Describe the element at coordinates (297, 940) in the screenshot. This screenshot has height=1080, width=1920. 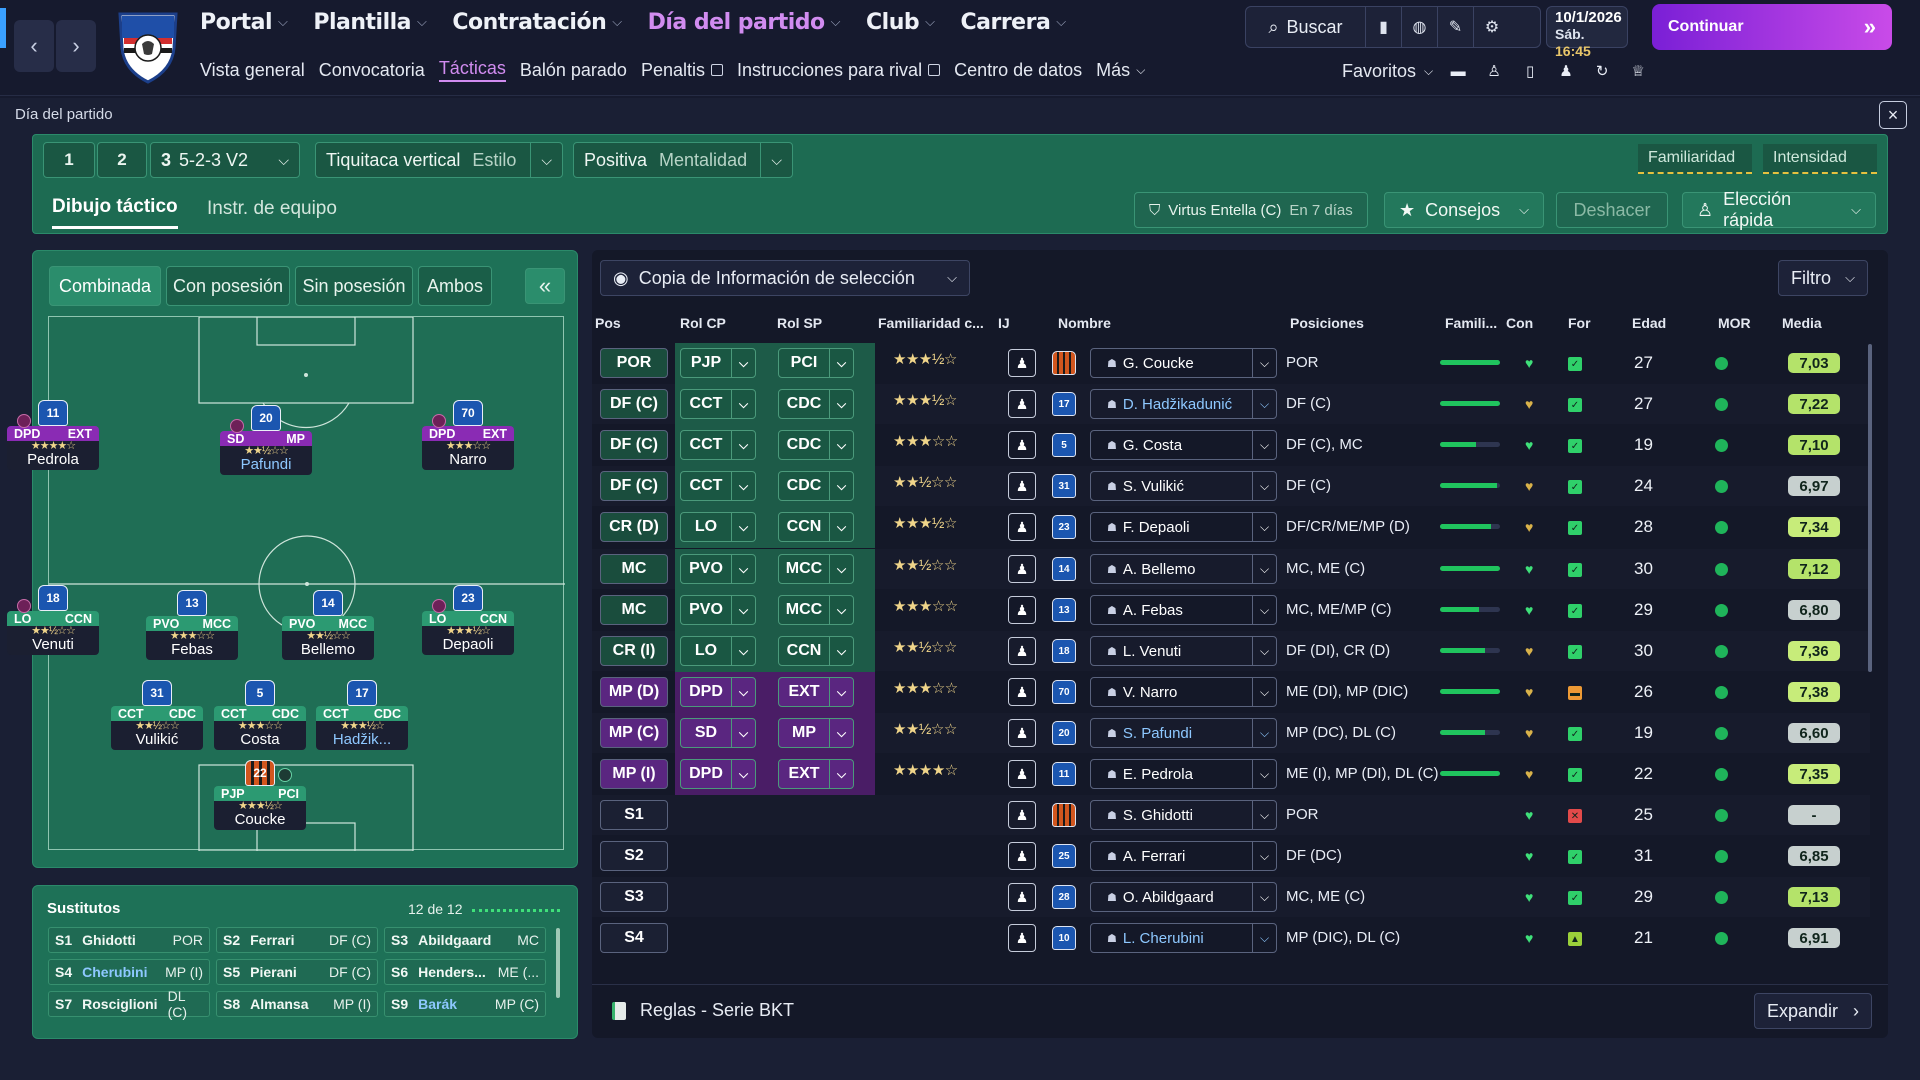
I see `substitute-item: S2 Ferrari DF (C)` at that location.